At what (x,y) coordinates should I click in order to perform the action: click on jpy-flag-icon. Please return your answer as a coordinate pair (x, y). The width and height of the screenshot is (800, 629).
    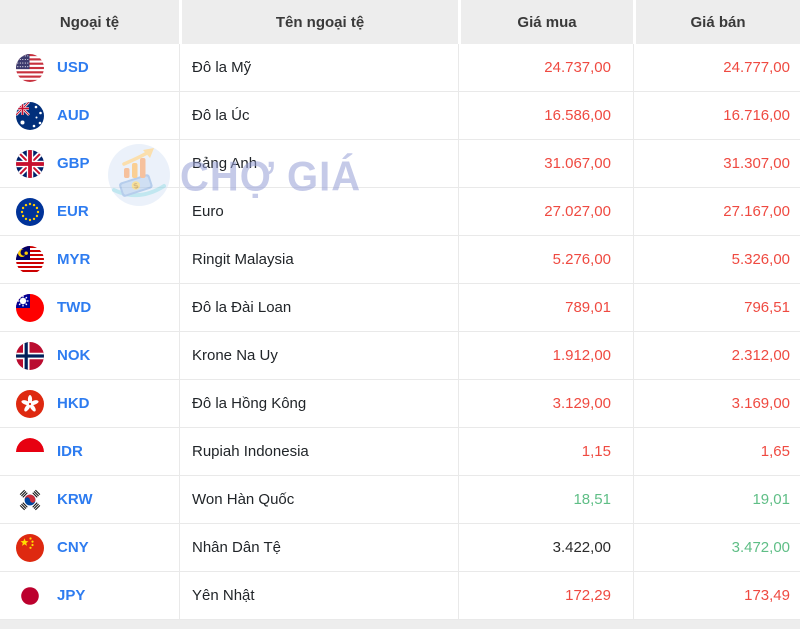
    Looking at the image, I should click on (30, 595).